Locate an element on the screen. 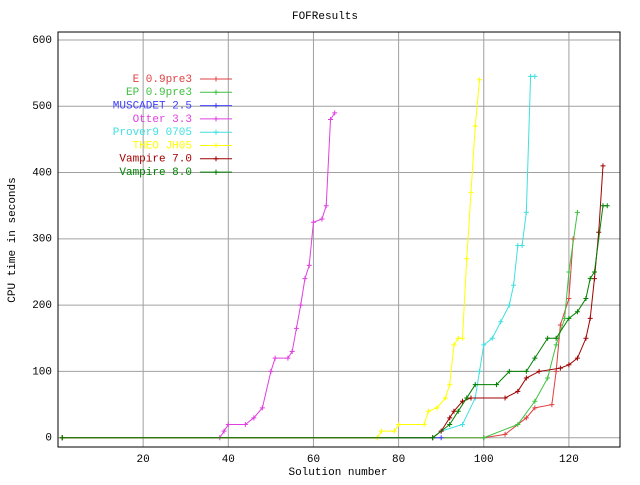 The width and height of the screenshot is (640, 485). y-tick-label: 200 is located at coordinates (42, 306).